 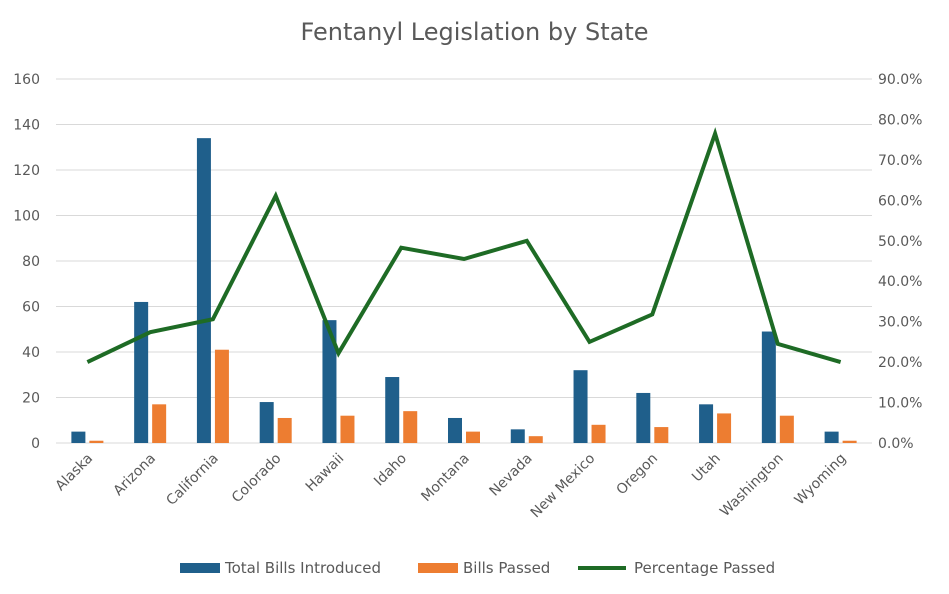 I want to click on legend-bills-passed-label: Bills Passed, so click(x=506, y=568).